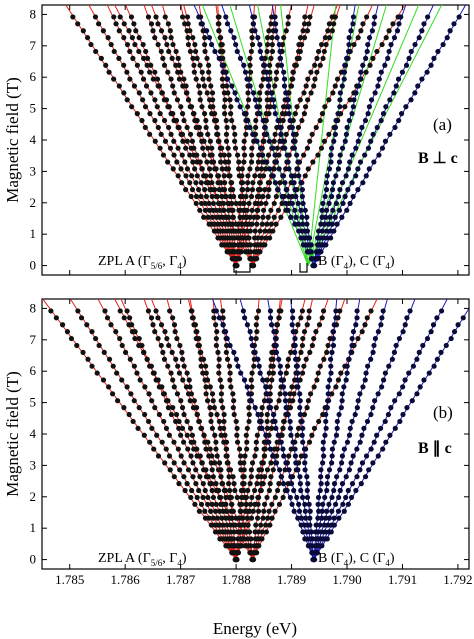 This screenshot has height=639, width=474. I want to click on panel-a-zpl-a-label: ZPL A (Γ5/6, Γ4), so click(142, 262).